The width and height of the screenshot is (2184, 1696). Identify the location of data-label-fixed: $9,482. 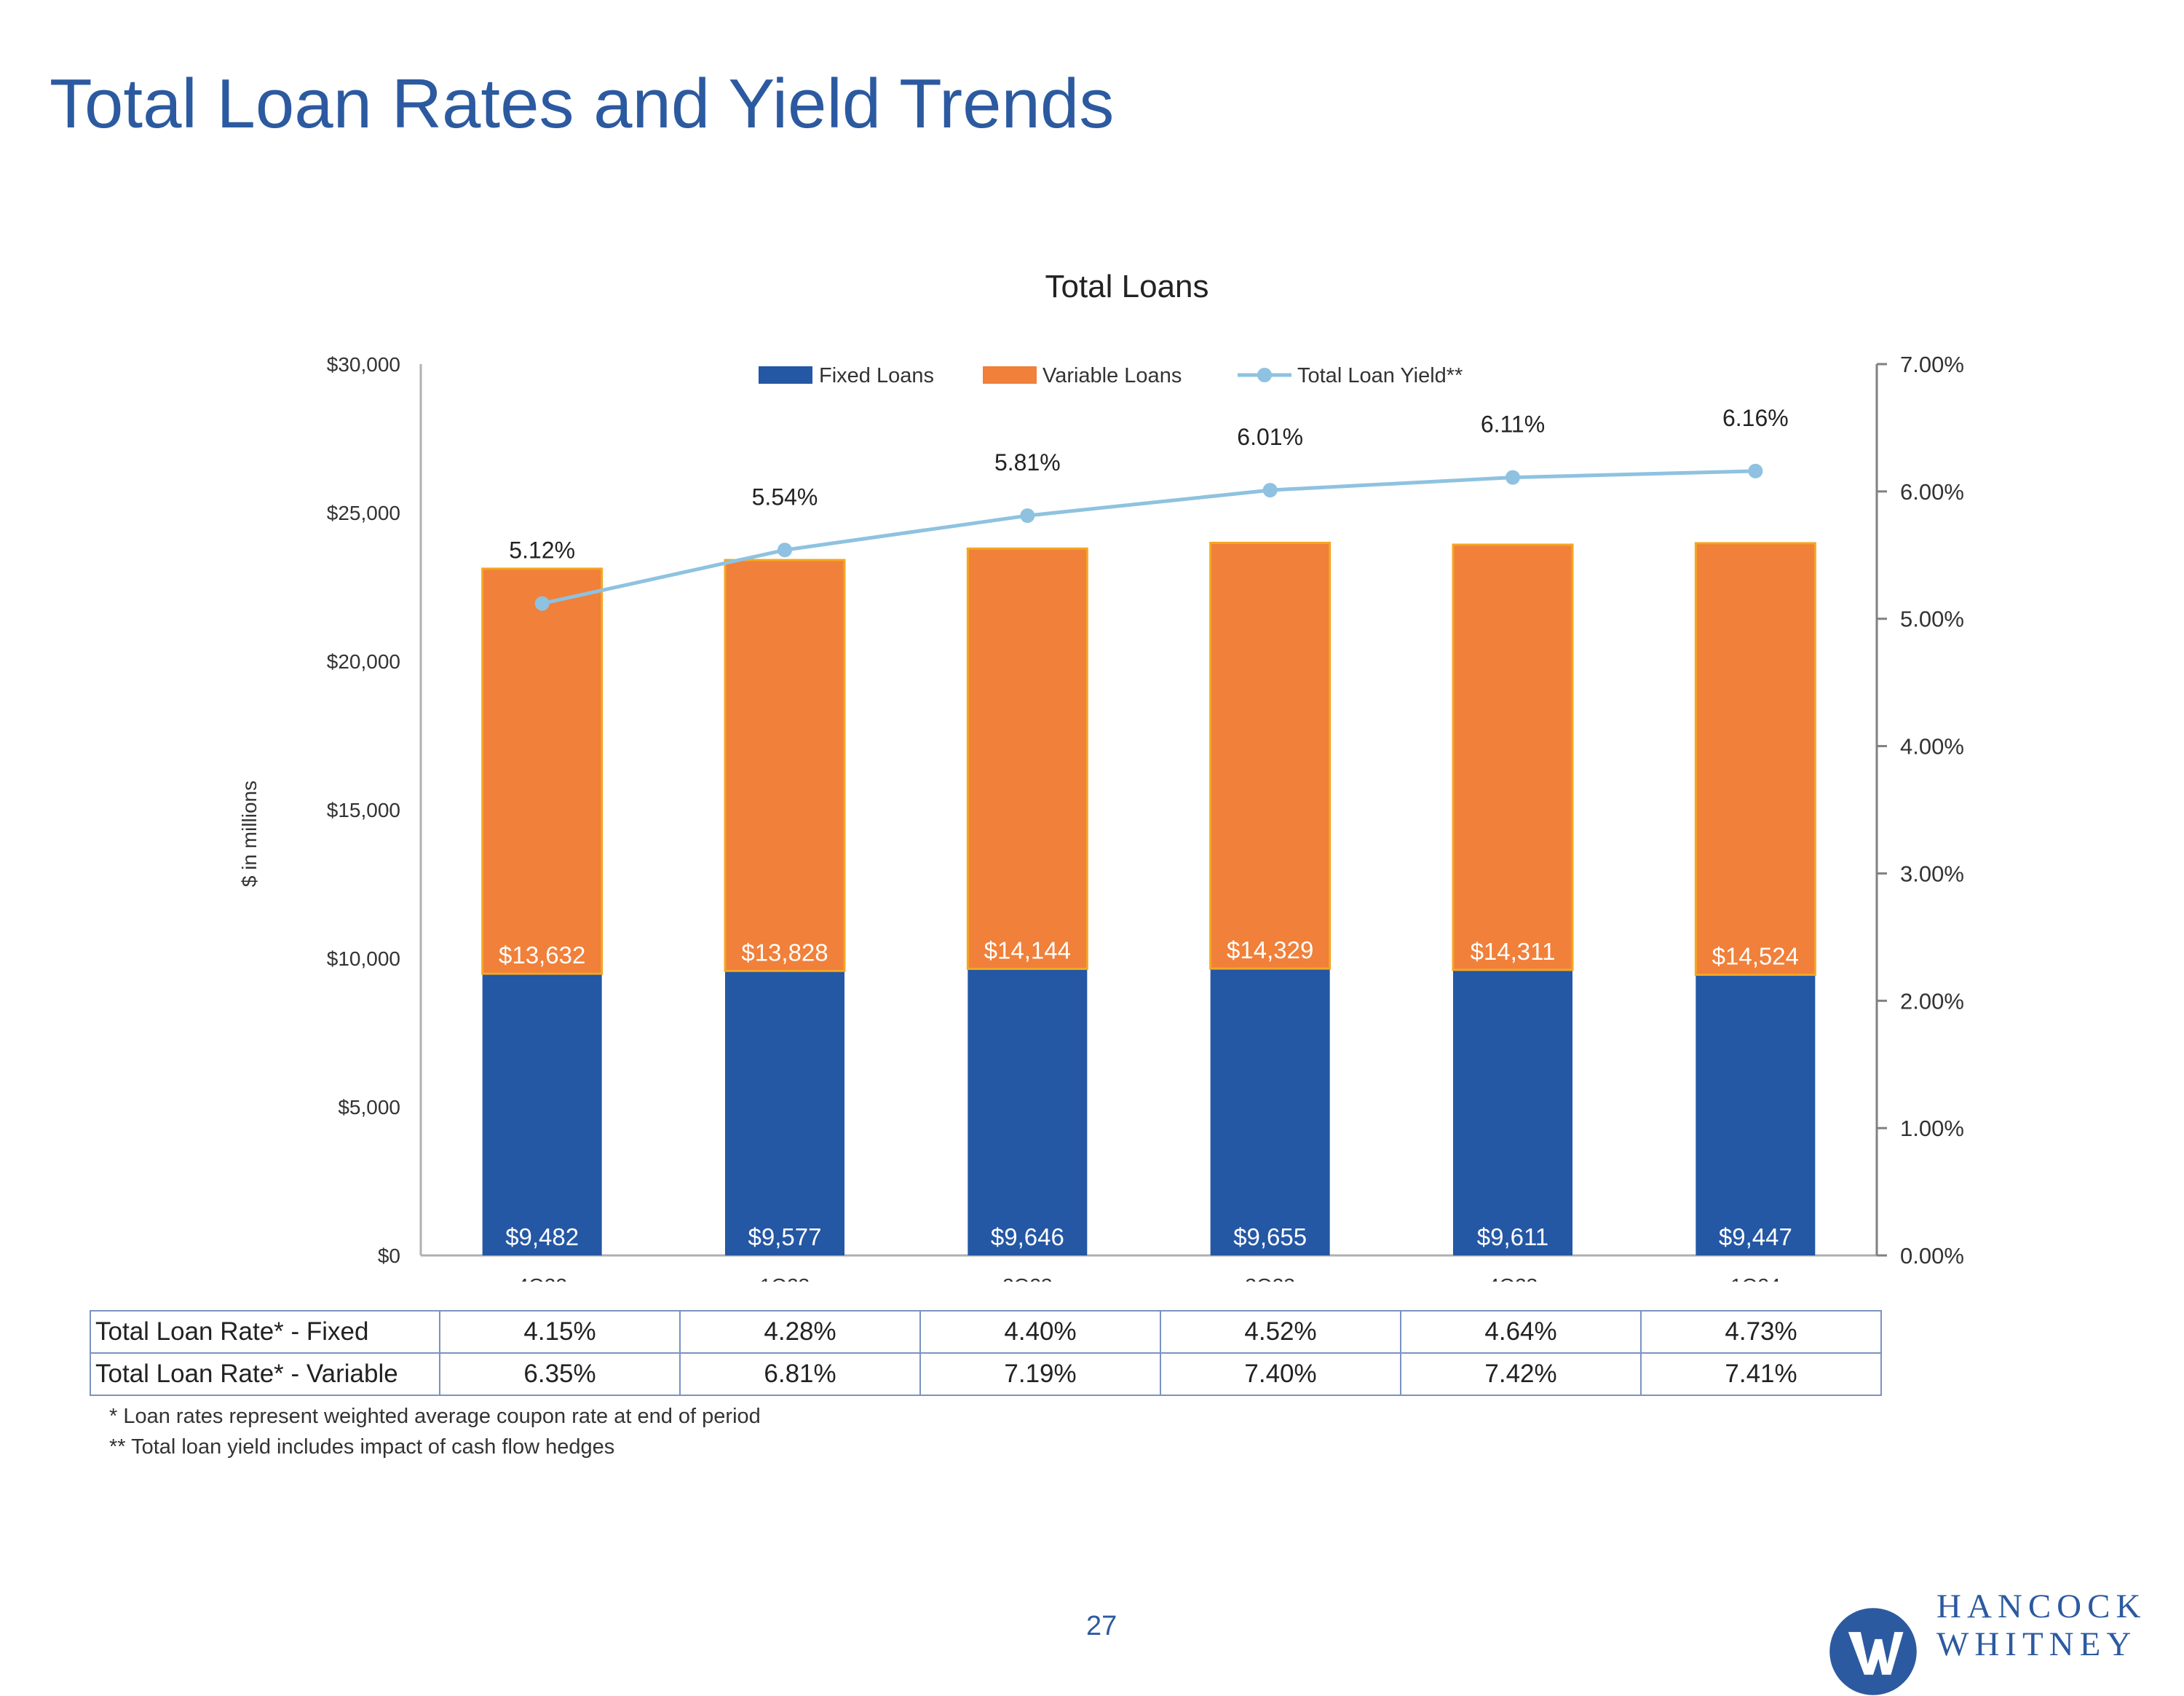
(542, 1236).